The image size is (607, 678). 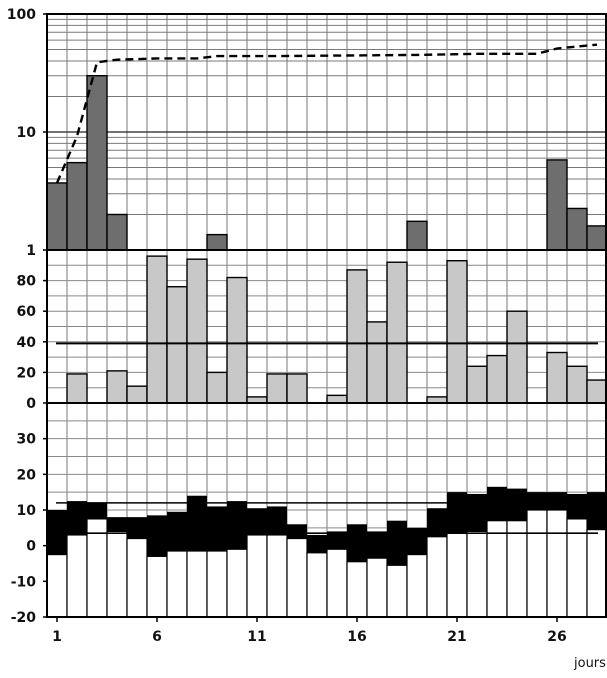 I want to click on y-tick-middle: 40, so click(x=27, y=343).